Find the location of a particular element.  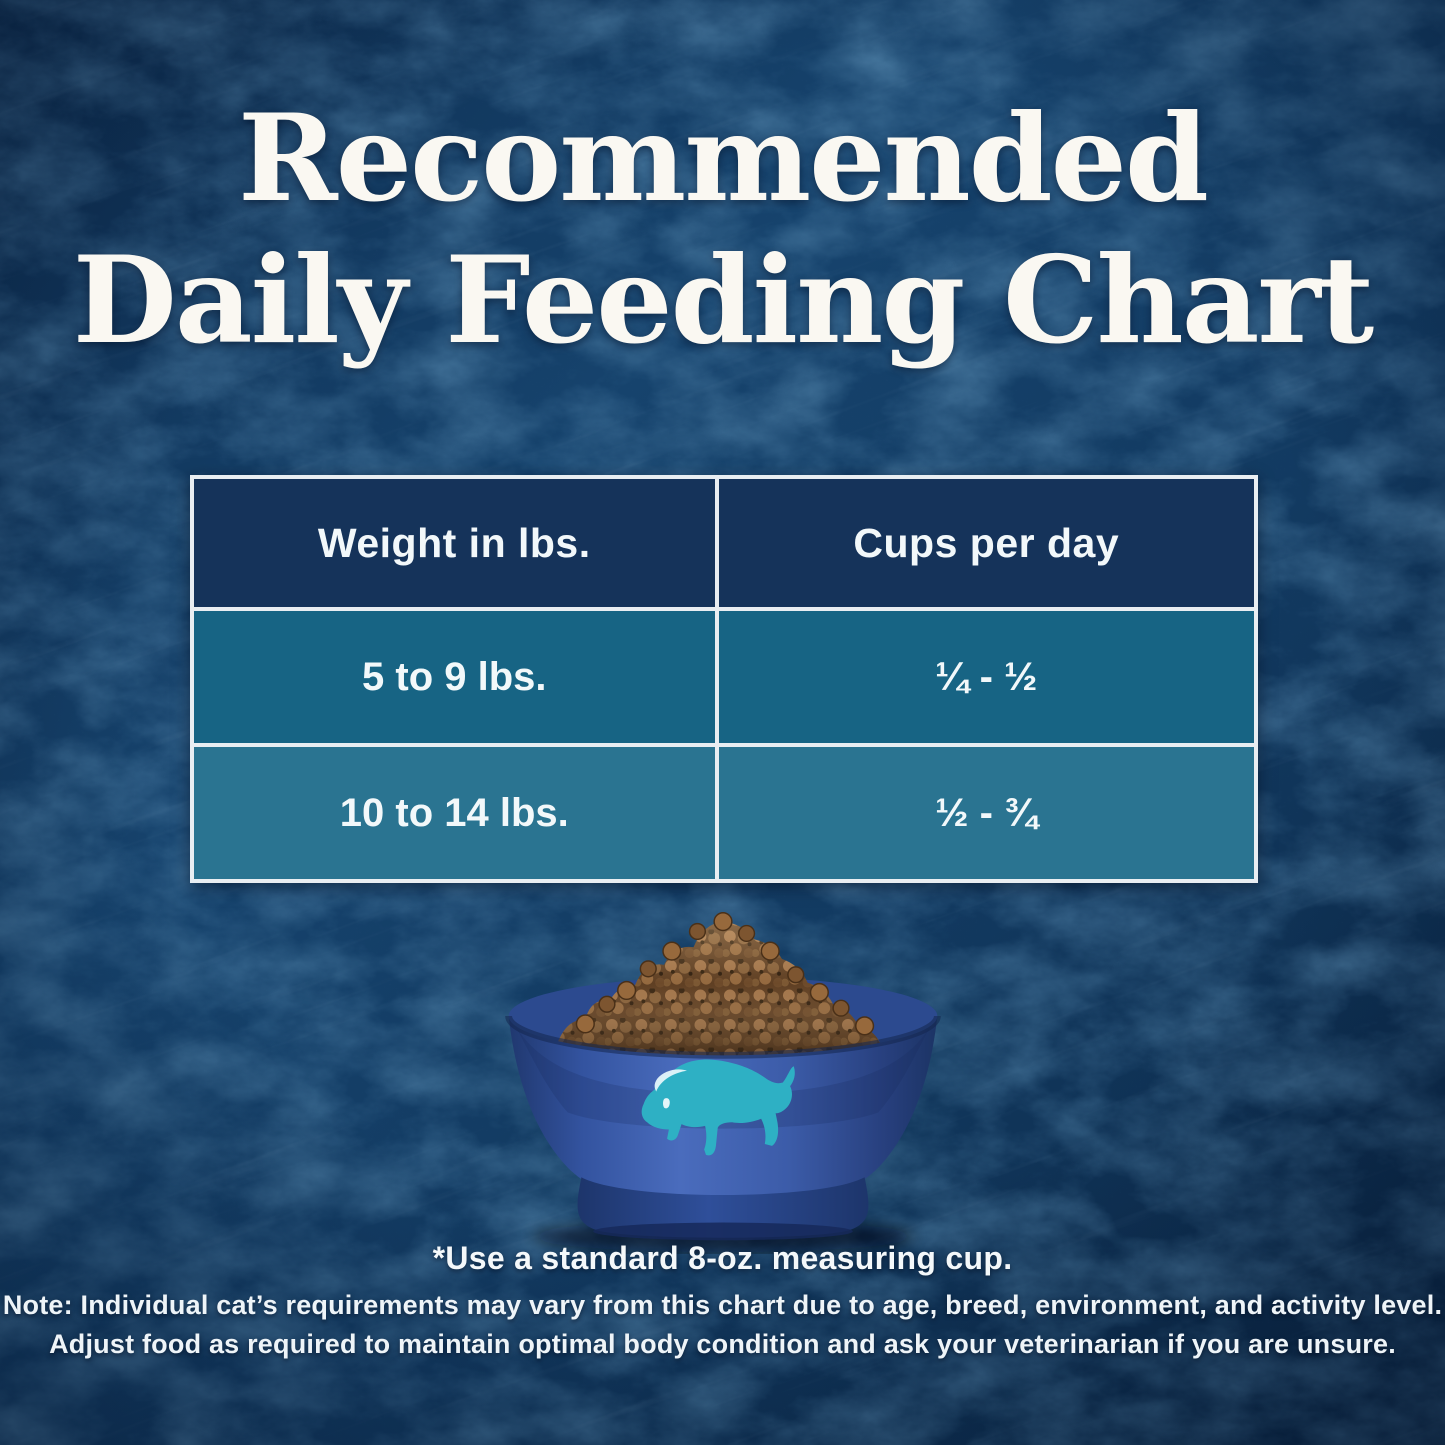

bowl-illustration-svg is located at coordinates (722, 1082).